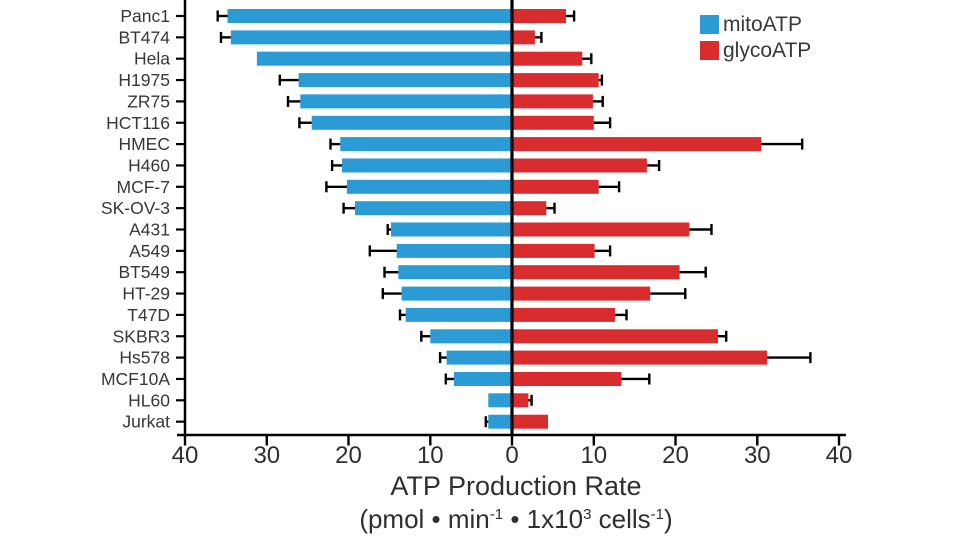 This screenshot has height=540, width=960. What do you see at coordinates (552, 101) in the screenshot?
I see `bar-glycoATP-ZR75` at bounding box center [552, 101].